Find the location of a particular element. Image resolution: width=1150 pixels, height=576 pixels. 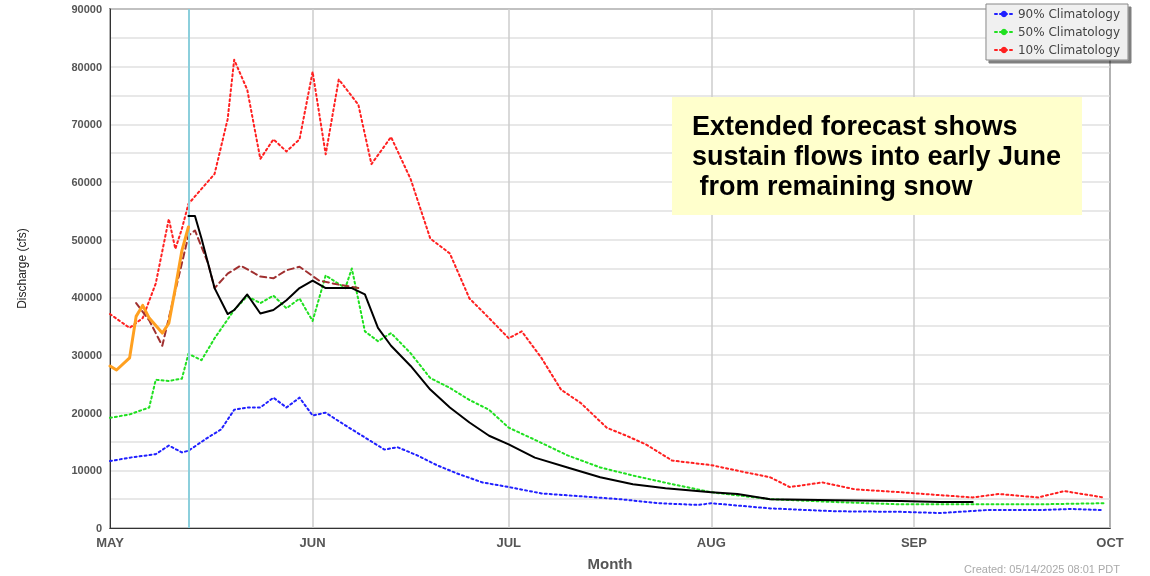

x-tick-label: MAY is located at coordinates (110, 542).